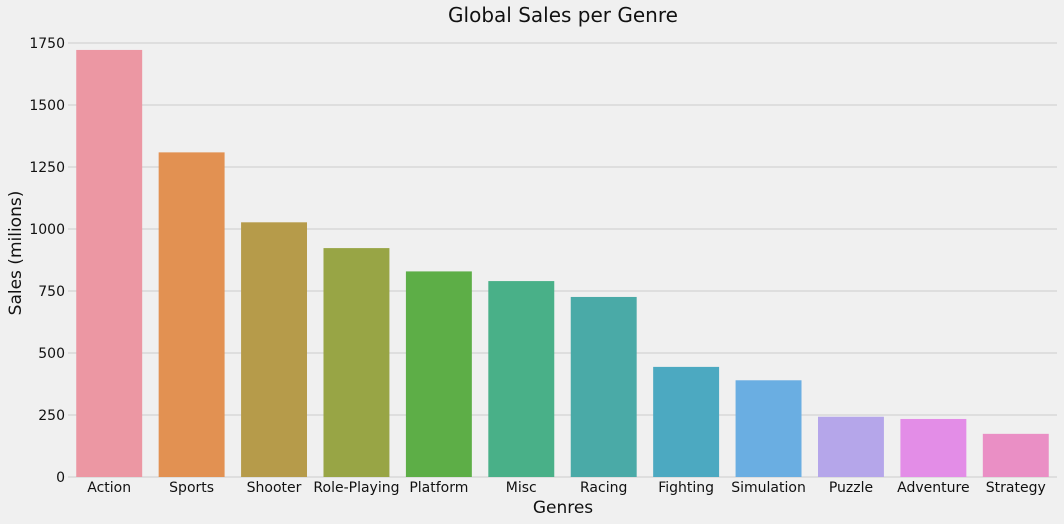  What do you see at coordinates (521, 379) in the screenshot?
I see `bar-misc` at bounding box center [521, 379].